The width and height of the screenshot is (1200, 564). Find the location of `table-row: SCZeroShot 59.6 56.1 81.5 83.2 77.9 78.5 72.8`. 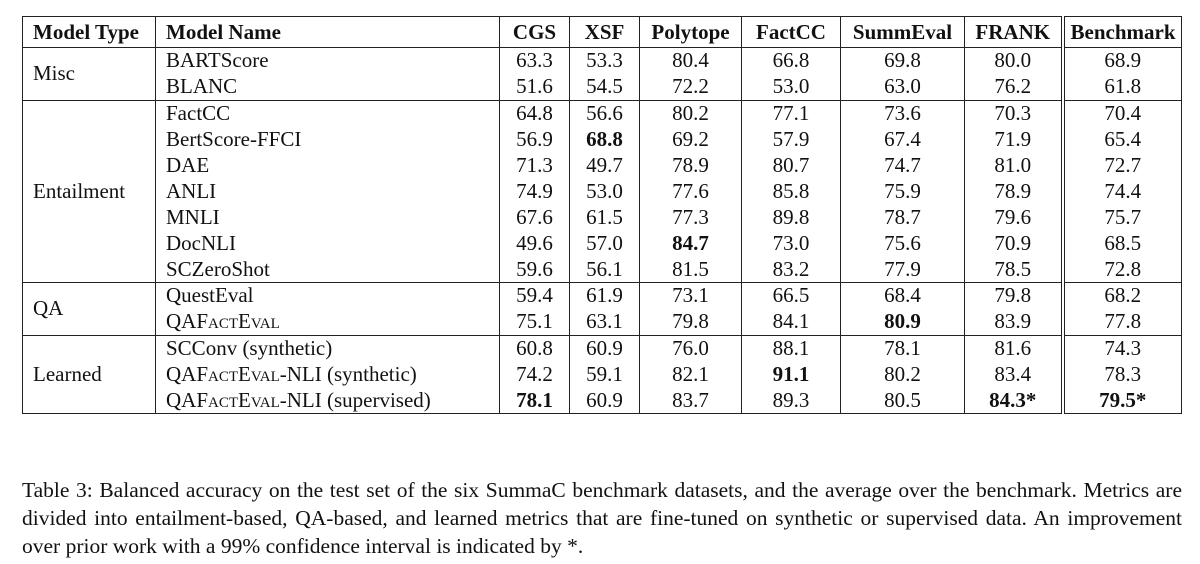

table-row: SCZeroShot 59.6 56.1 81.5 83.2 77.9 78.5 72.8 is located at coordinates (602, 269).